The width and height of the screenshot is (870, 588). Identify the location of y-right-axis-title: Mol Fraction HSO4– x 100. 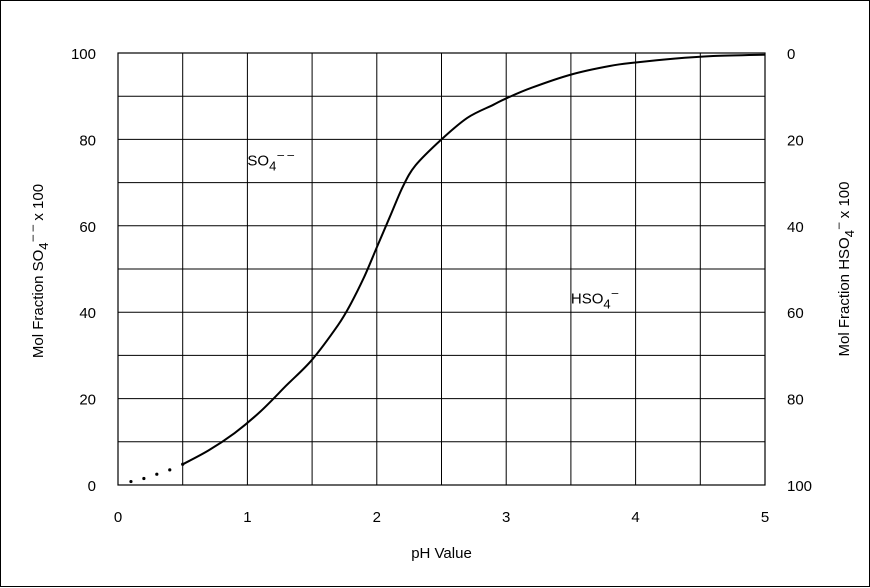
(844, 269).